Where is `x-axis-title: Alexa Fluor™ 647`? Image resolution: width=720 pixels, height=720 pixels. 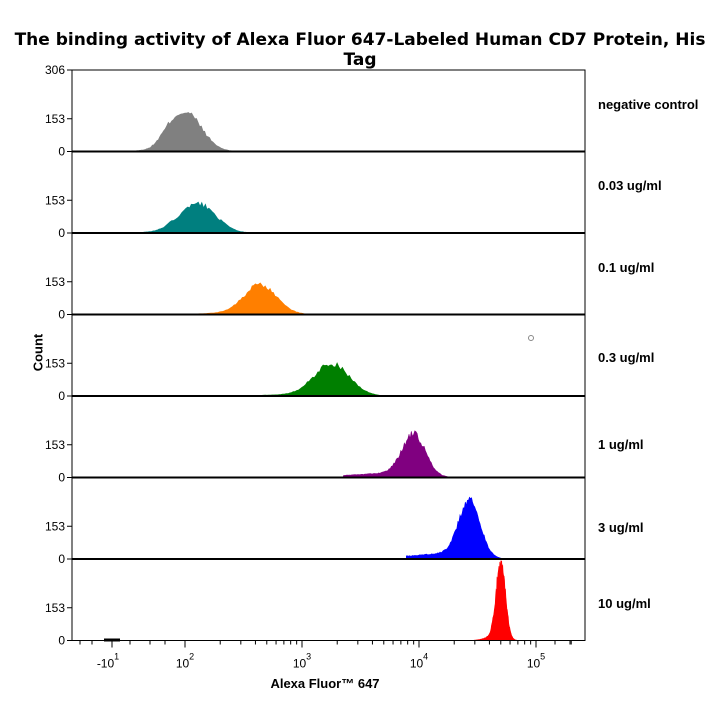 x-axis-title: Alexa Fluor™ 647 is located at coordinates (325, 683).